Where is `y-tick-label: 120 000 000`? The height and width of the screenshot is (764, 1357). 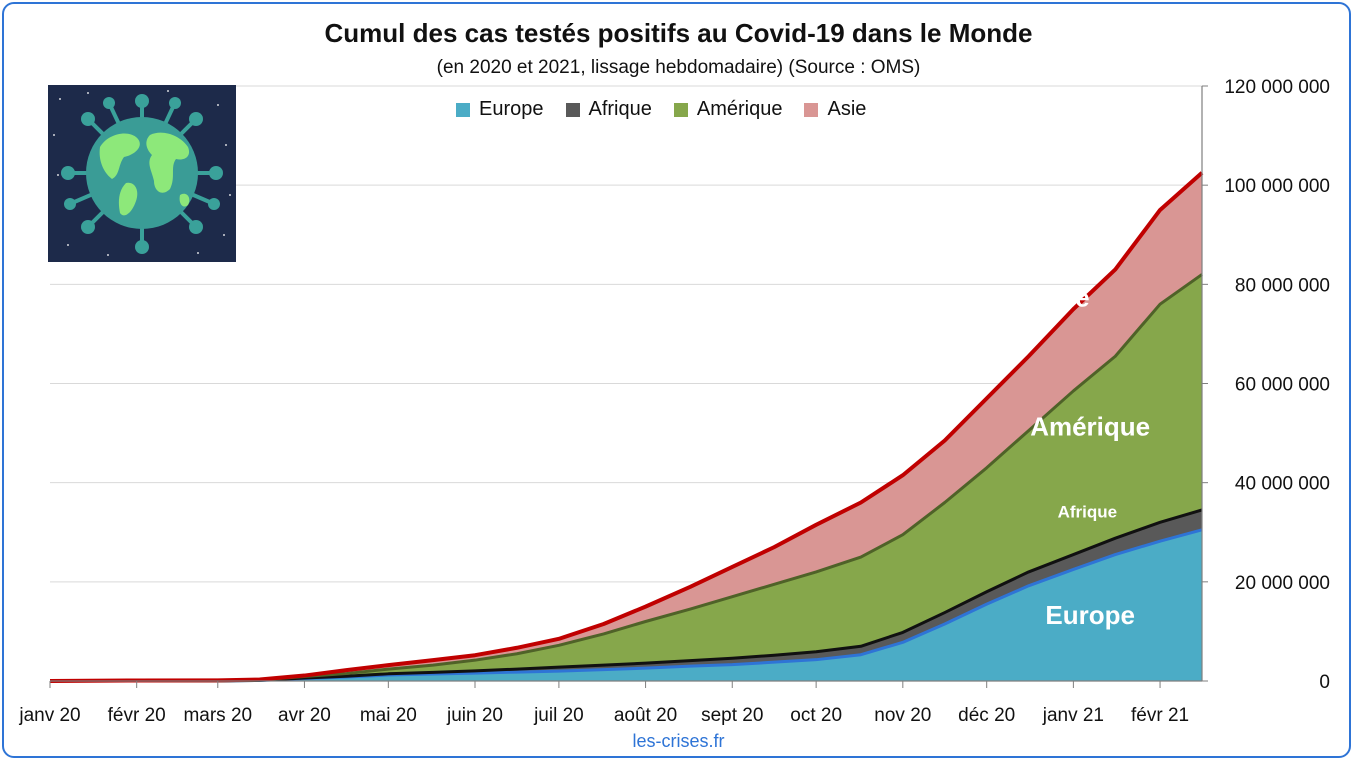 y-tick-label: 120 000 000 is located at coordinates (1277, 87).